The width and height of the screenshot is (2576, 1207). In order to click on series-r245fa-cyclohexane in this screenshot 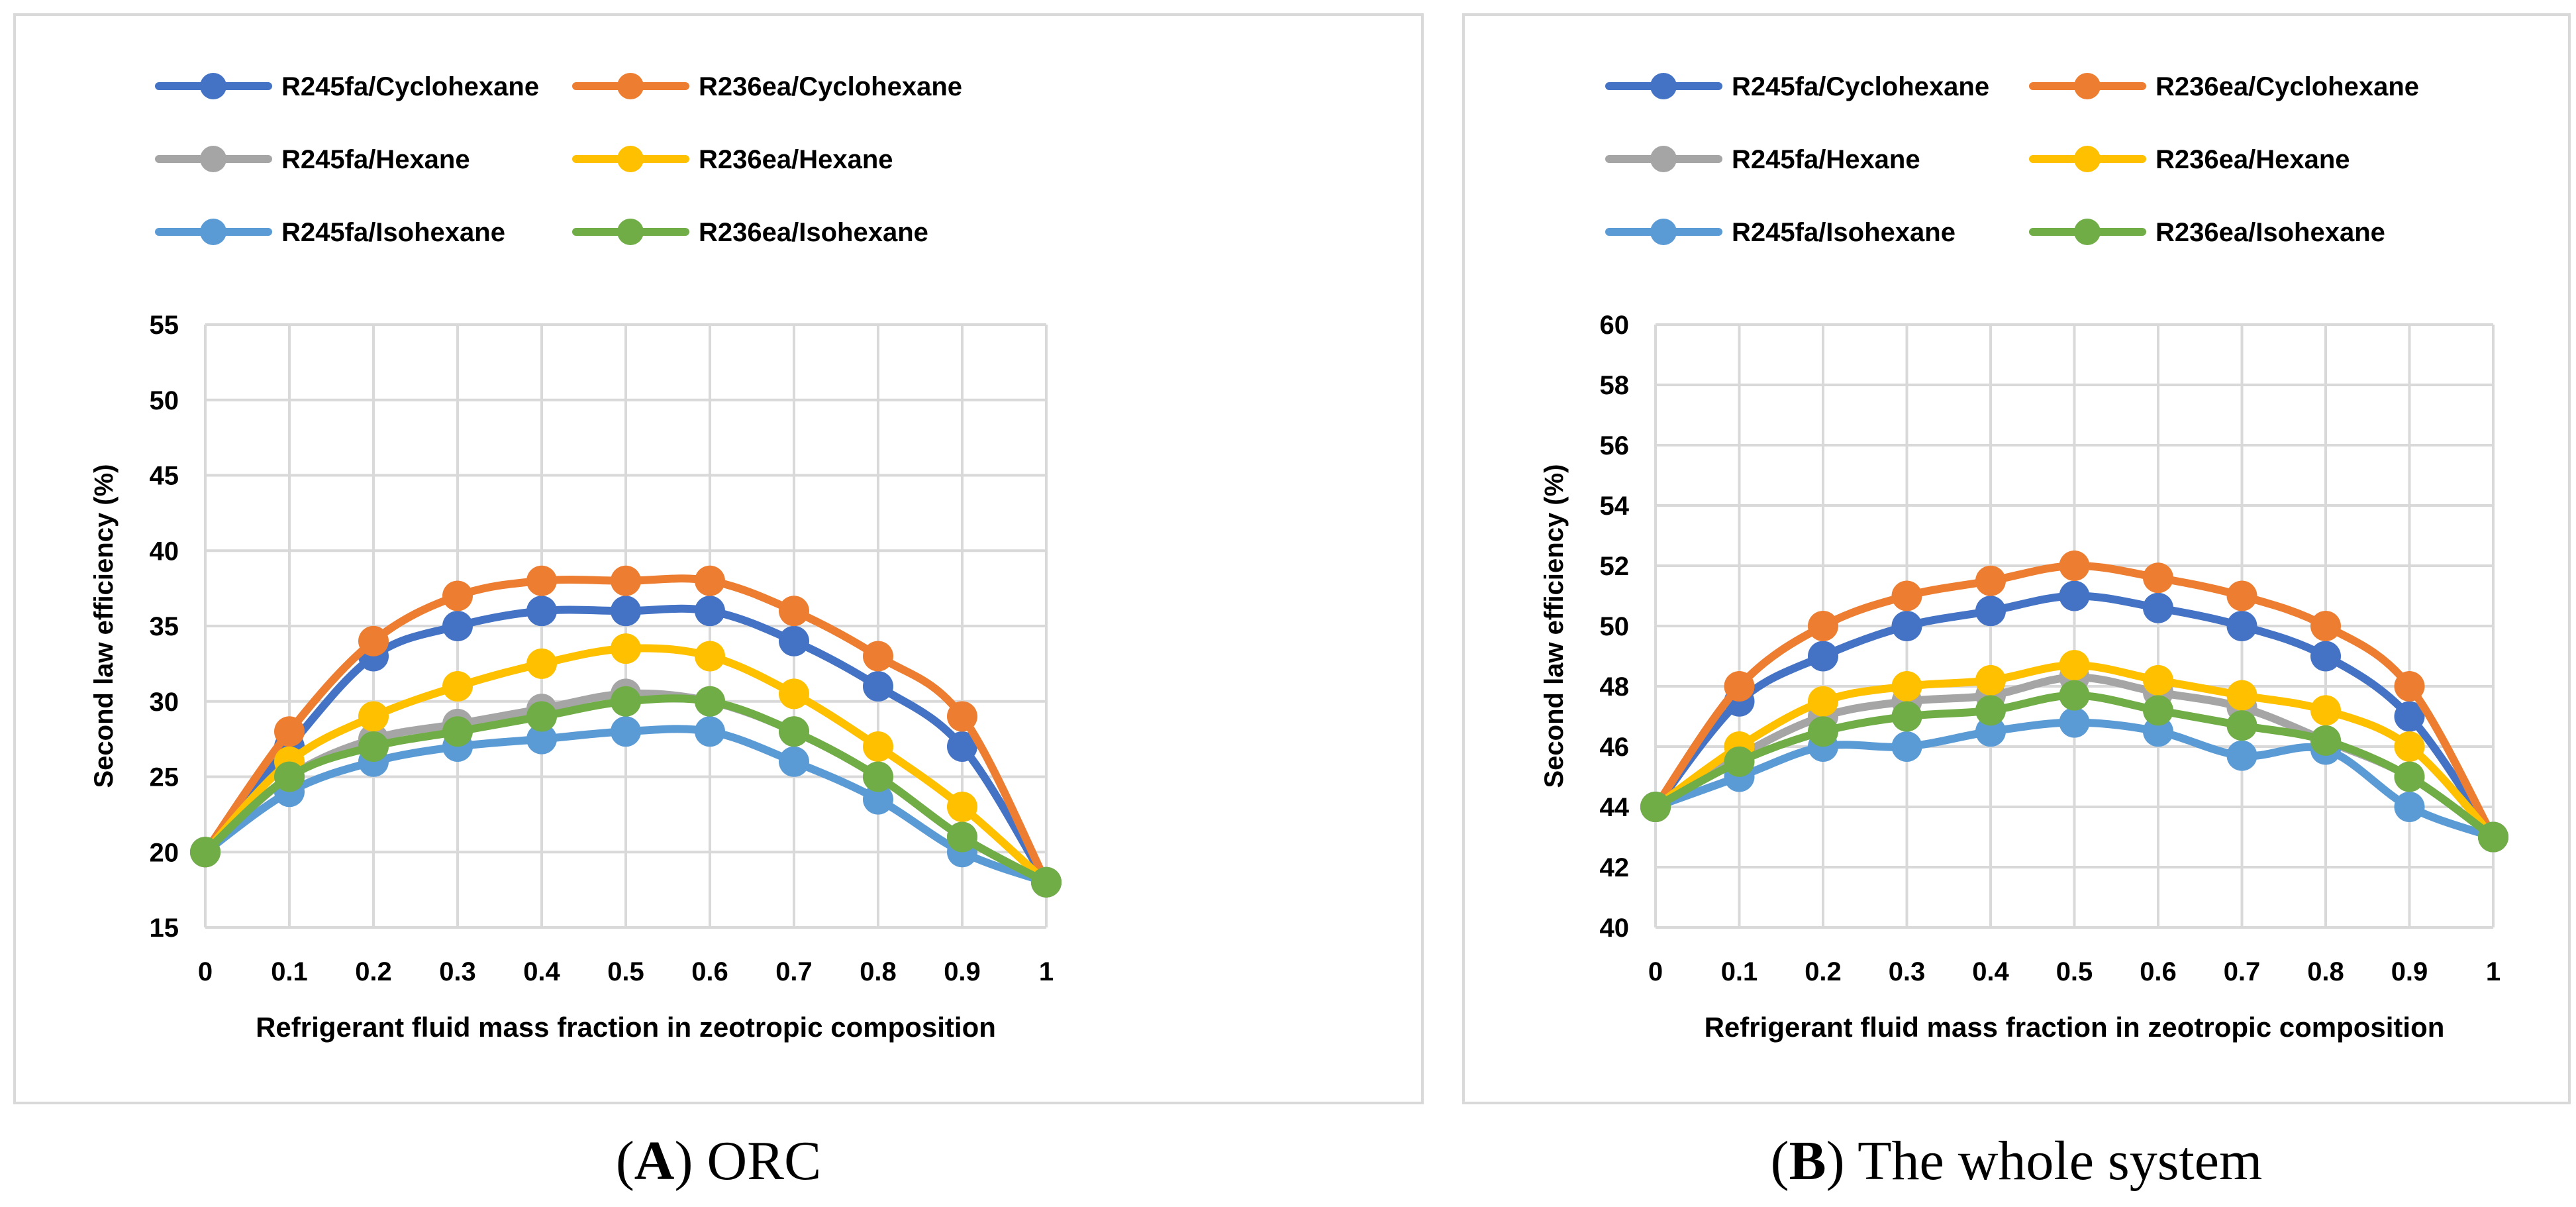, I will do `click(2074, 716)`.